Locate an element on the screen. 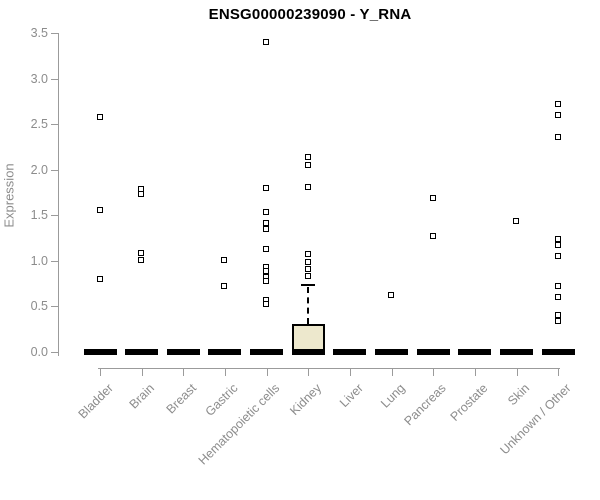 The height and width of the screenshot is (500, 600). x-tick-label-pancreas: Pancreas is located at coordinates (425, 404).